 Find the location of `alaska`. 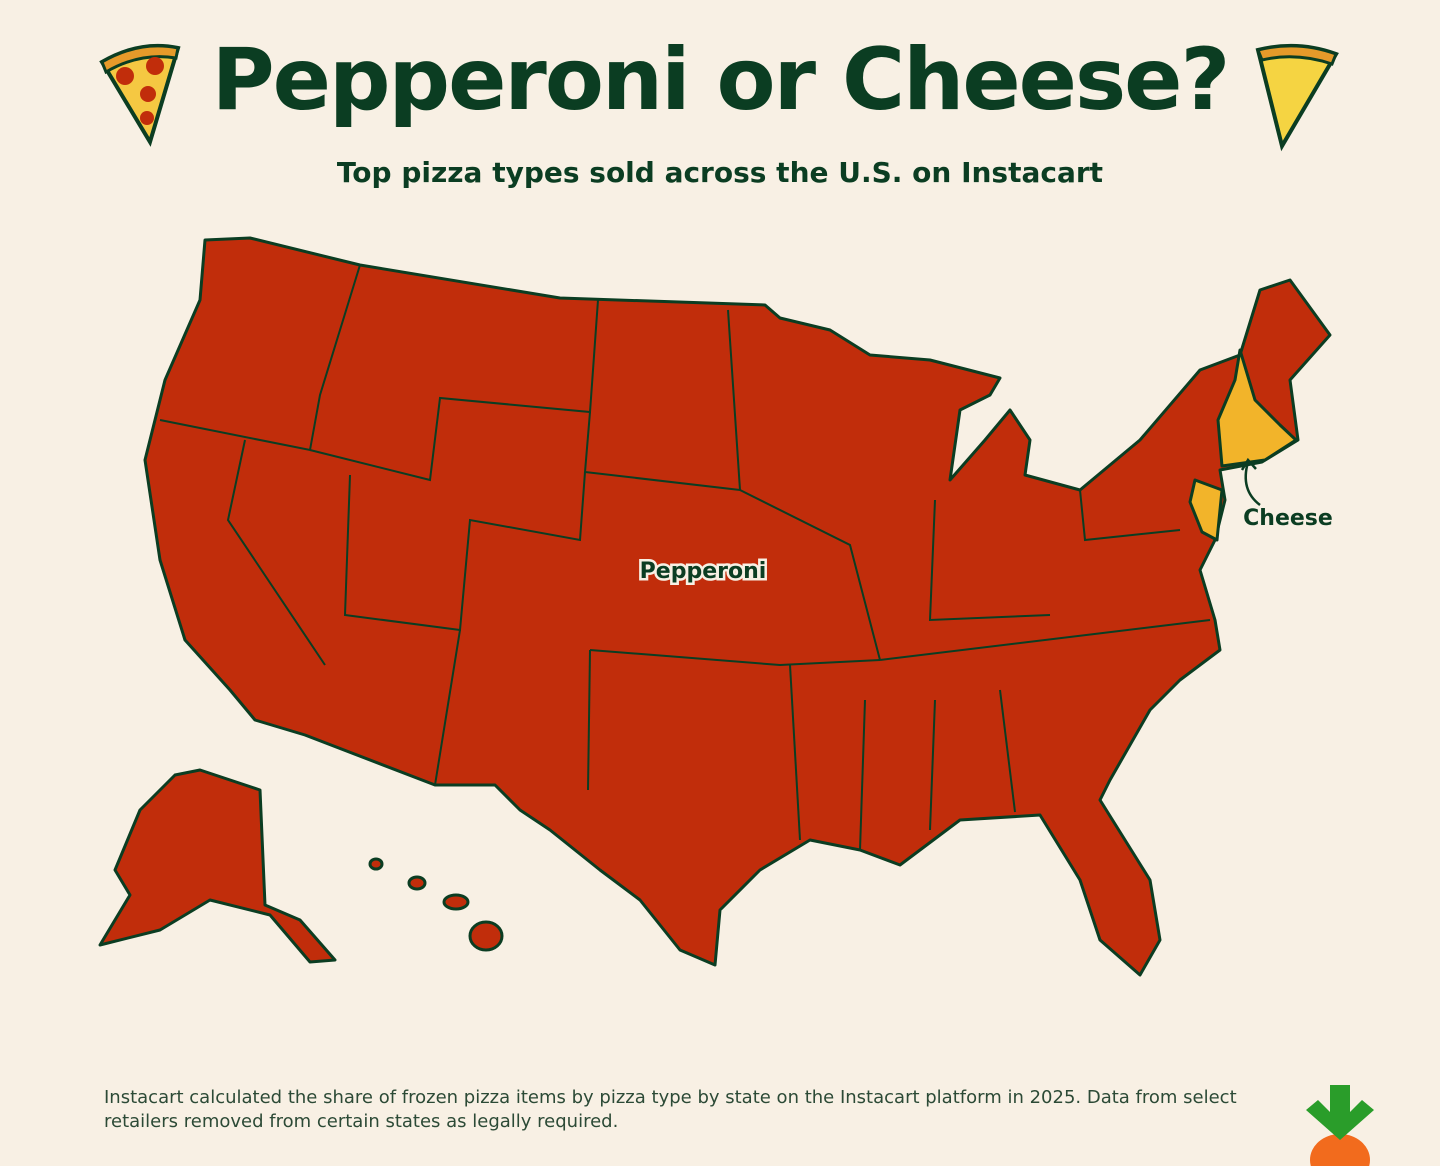

alaska is located at coordinates (217, 866).